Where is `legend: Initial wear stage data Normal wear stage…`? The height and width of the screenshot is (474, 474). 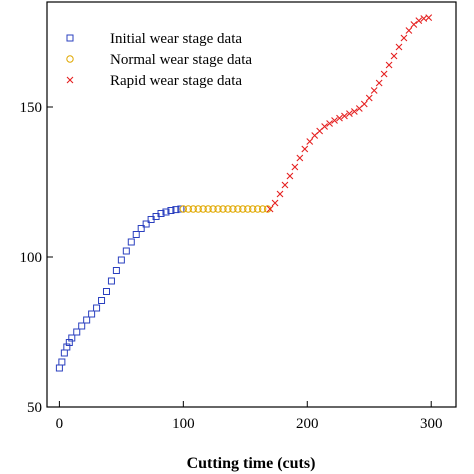 legend: Initial wear stage data Normal wear stage… is located at coordinates (159, 60).